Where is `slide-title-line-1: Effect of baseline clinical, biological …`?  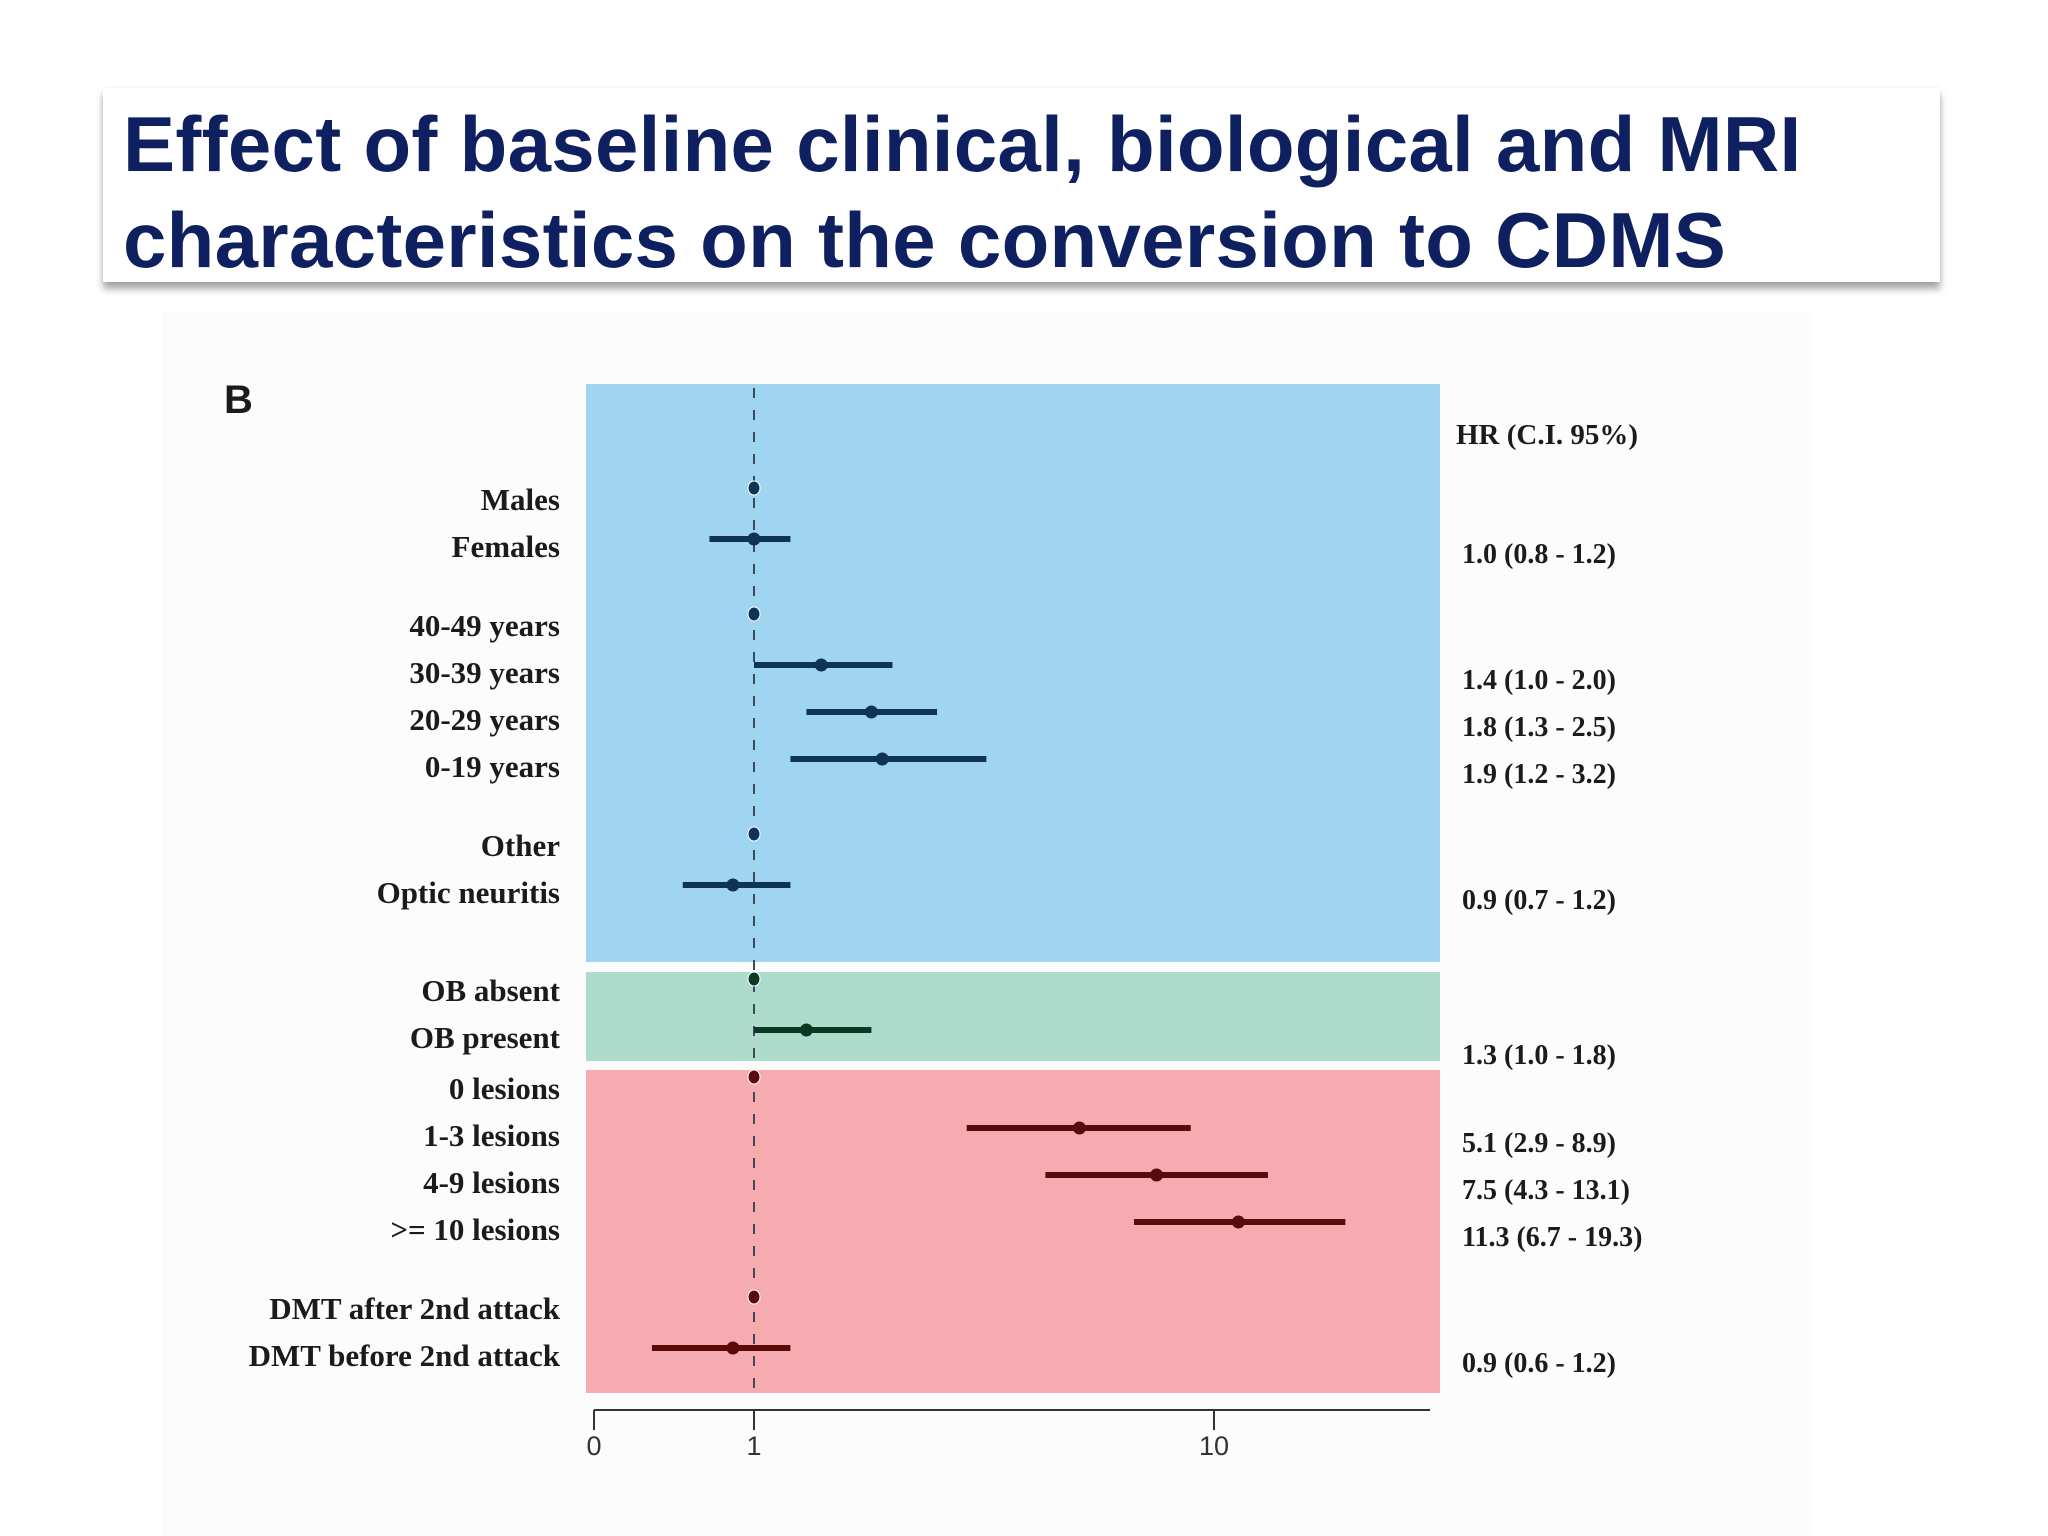
slide-title-line-1: Effect of baseline clinical, biological … is located at coordinates (962, 144).